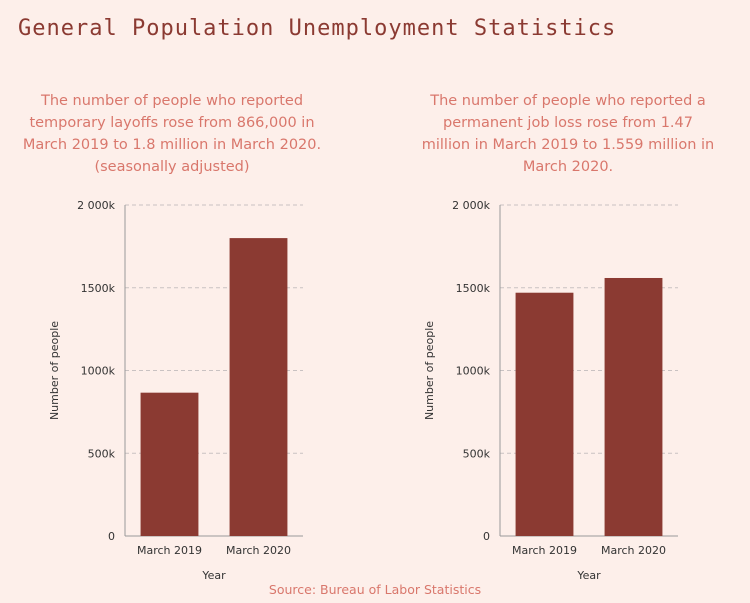  I want to click on source-note: Source: Bureau of Labor Statistics, so click(375, 589).